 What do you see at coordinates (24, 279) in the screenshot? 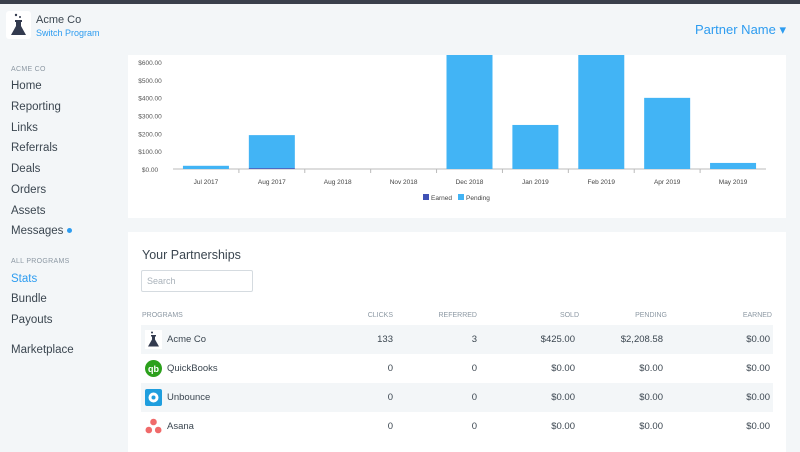
I see `sidebar-item-stats: Stats` at bounding box center [24, 279].